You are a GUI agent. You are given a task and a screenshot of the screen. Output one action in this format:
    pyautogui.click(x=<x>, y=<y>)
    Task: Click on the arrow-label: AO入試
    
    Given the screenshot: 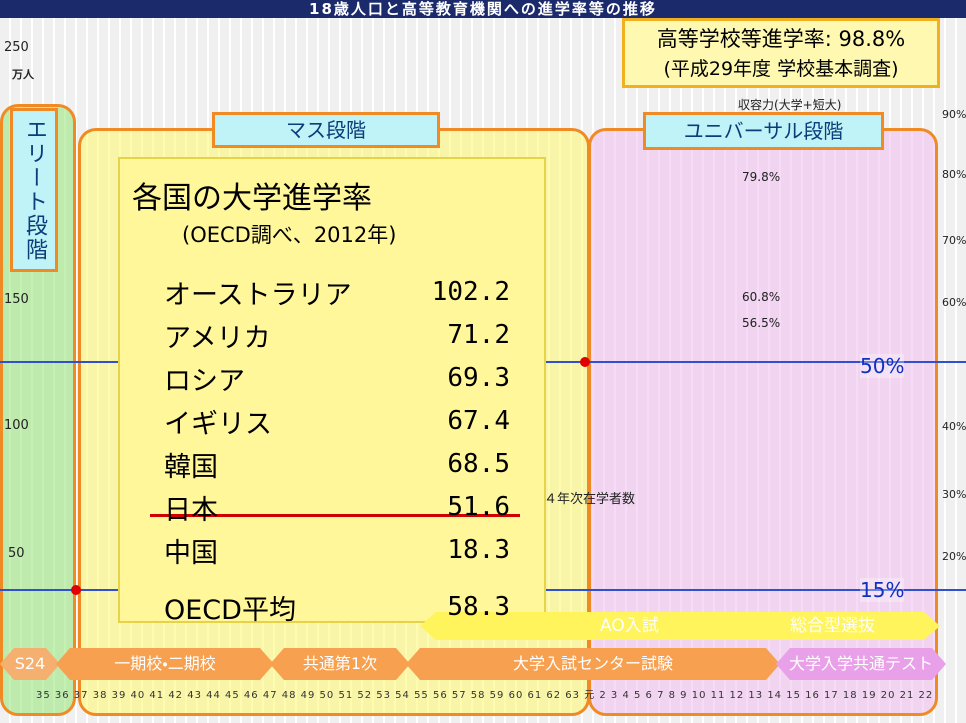 What is the action you would take?
    pyautogui.click(x=629, y=626)
    